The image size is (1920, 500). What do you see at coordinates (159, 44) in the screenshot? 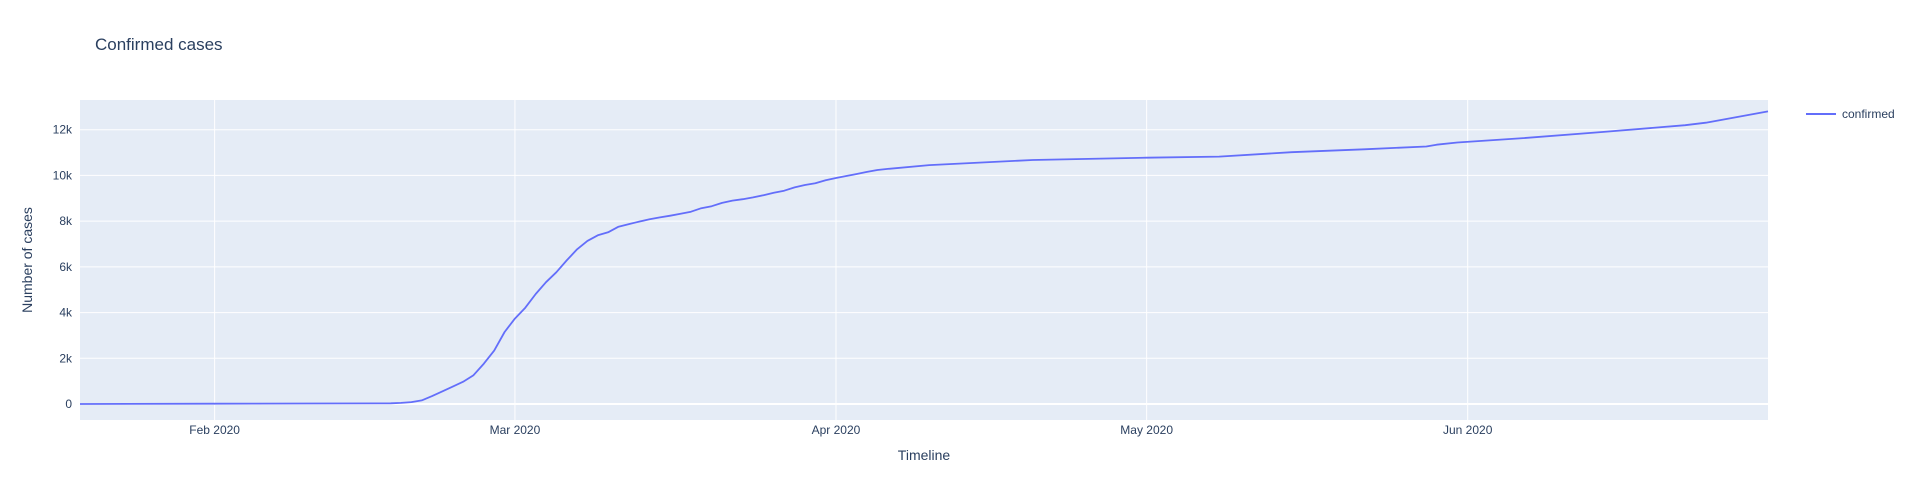
I see `chart-title: Confirmed cases` at bounding box center [159, 44].